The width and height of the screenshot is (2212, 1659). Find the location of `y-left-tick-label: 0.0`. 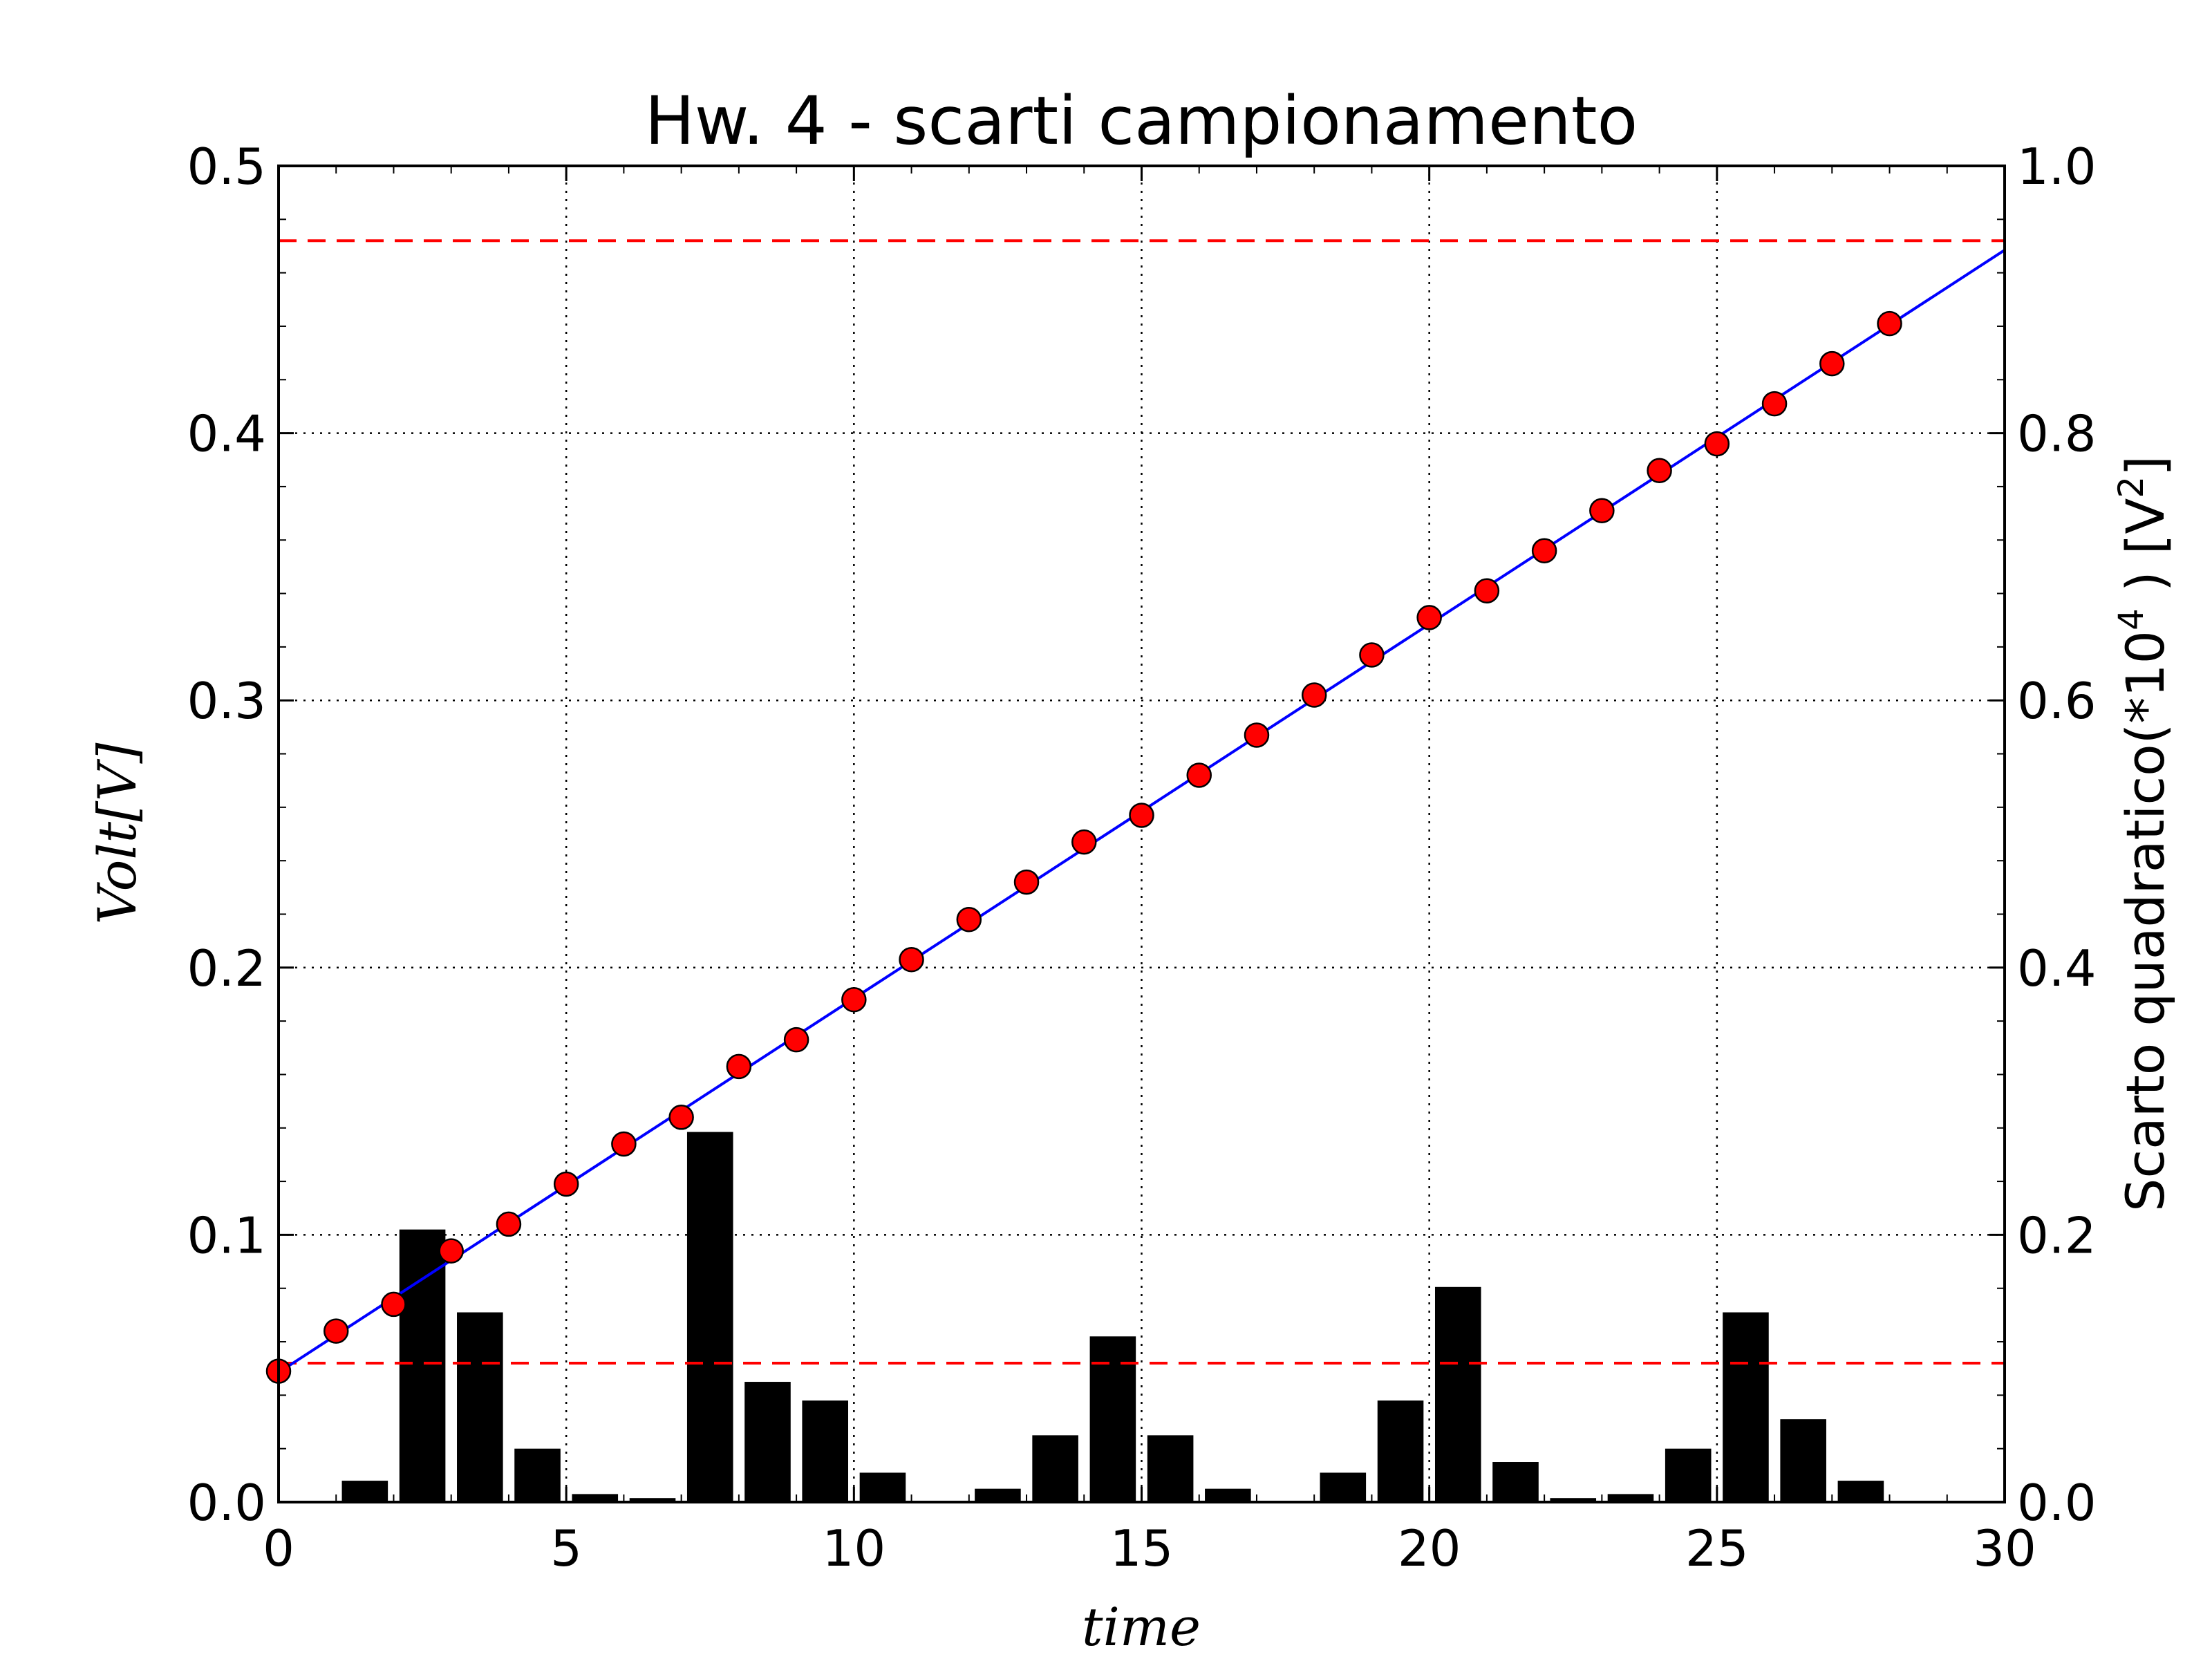

y-left-tick-label: 0.0 is located at coordinates (226, 1503).